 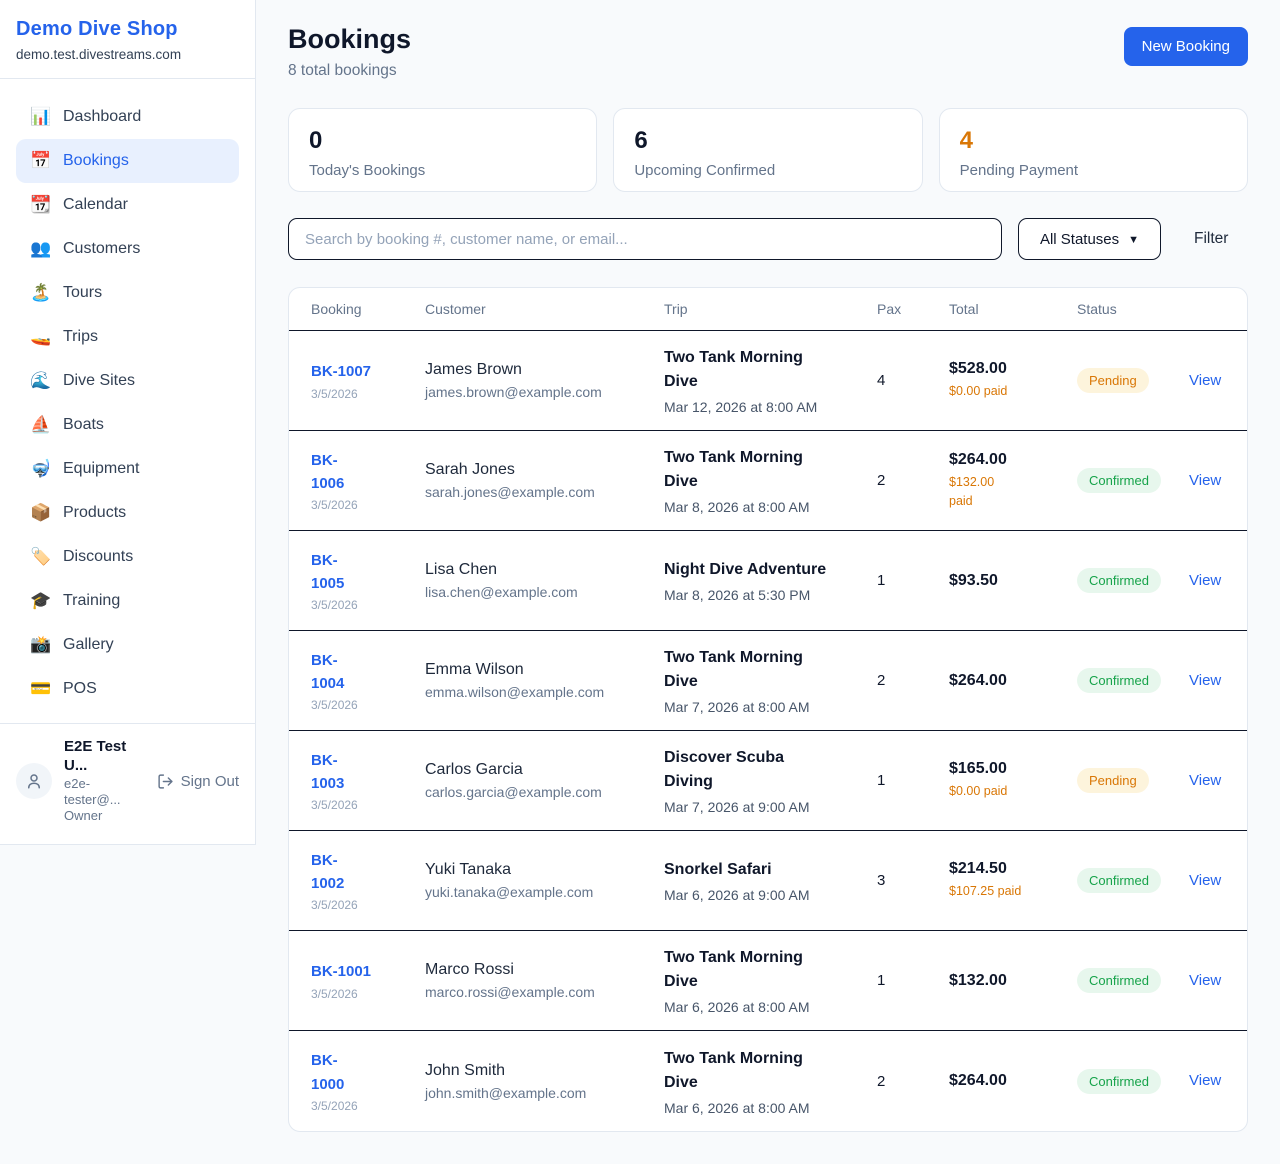 I want to click on booking-id-link: BK- 1003, so click(x=328, y=771).